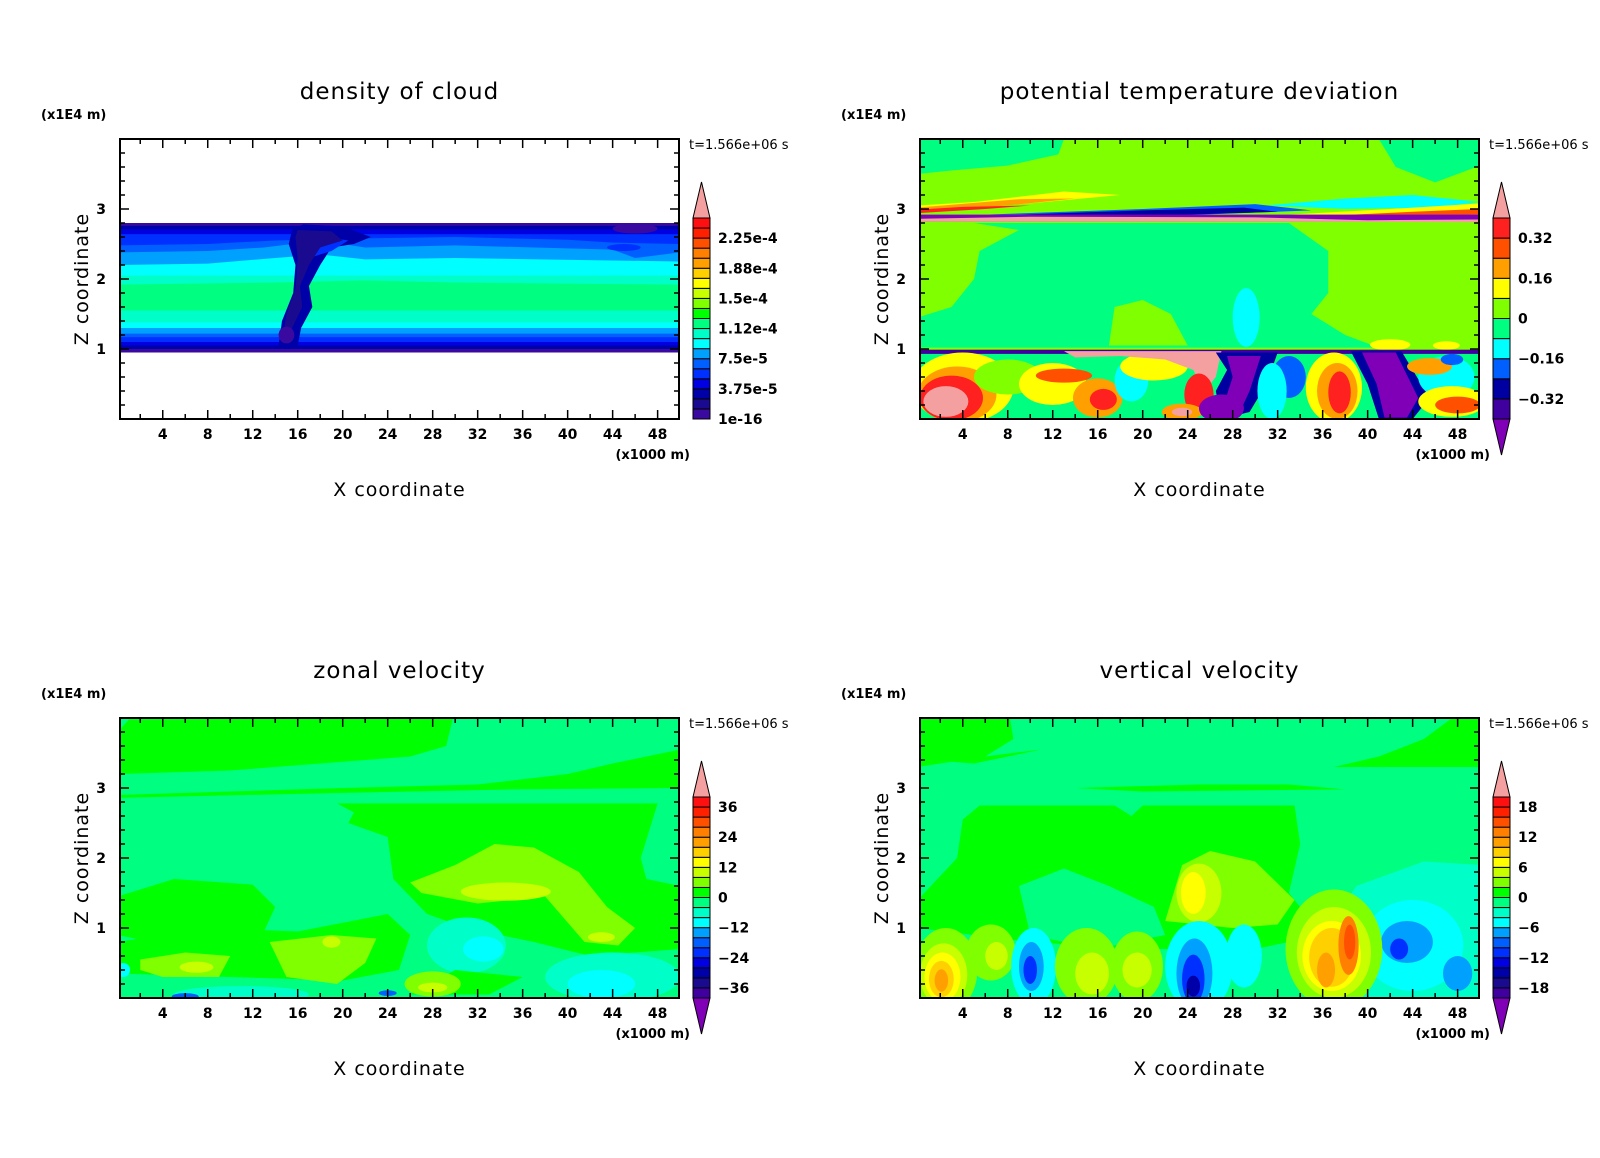  What do you see at coordinates (477, 435) in the screenshot?
I see `x-tick-label: 32` at bounding box center [477, 435].